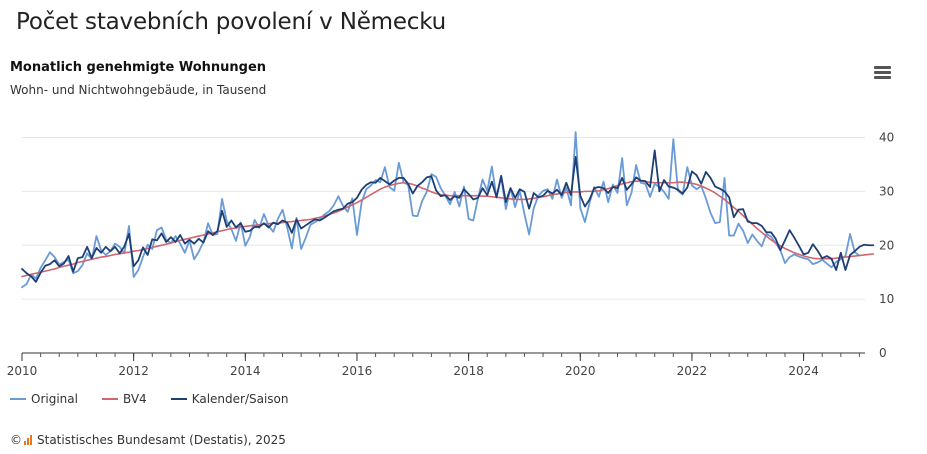 The width and height of the screenshot is (927, 454). I want to click on y-tick-label: 40, so click(886, 138).